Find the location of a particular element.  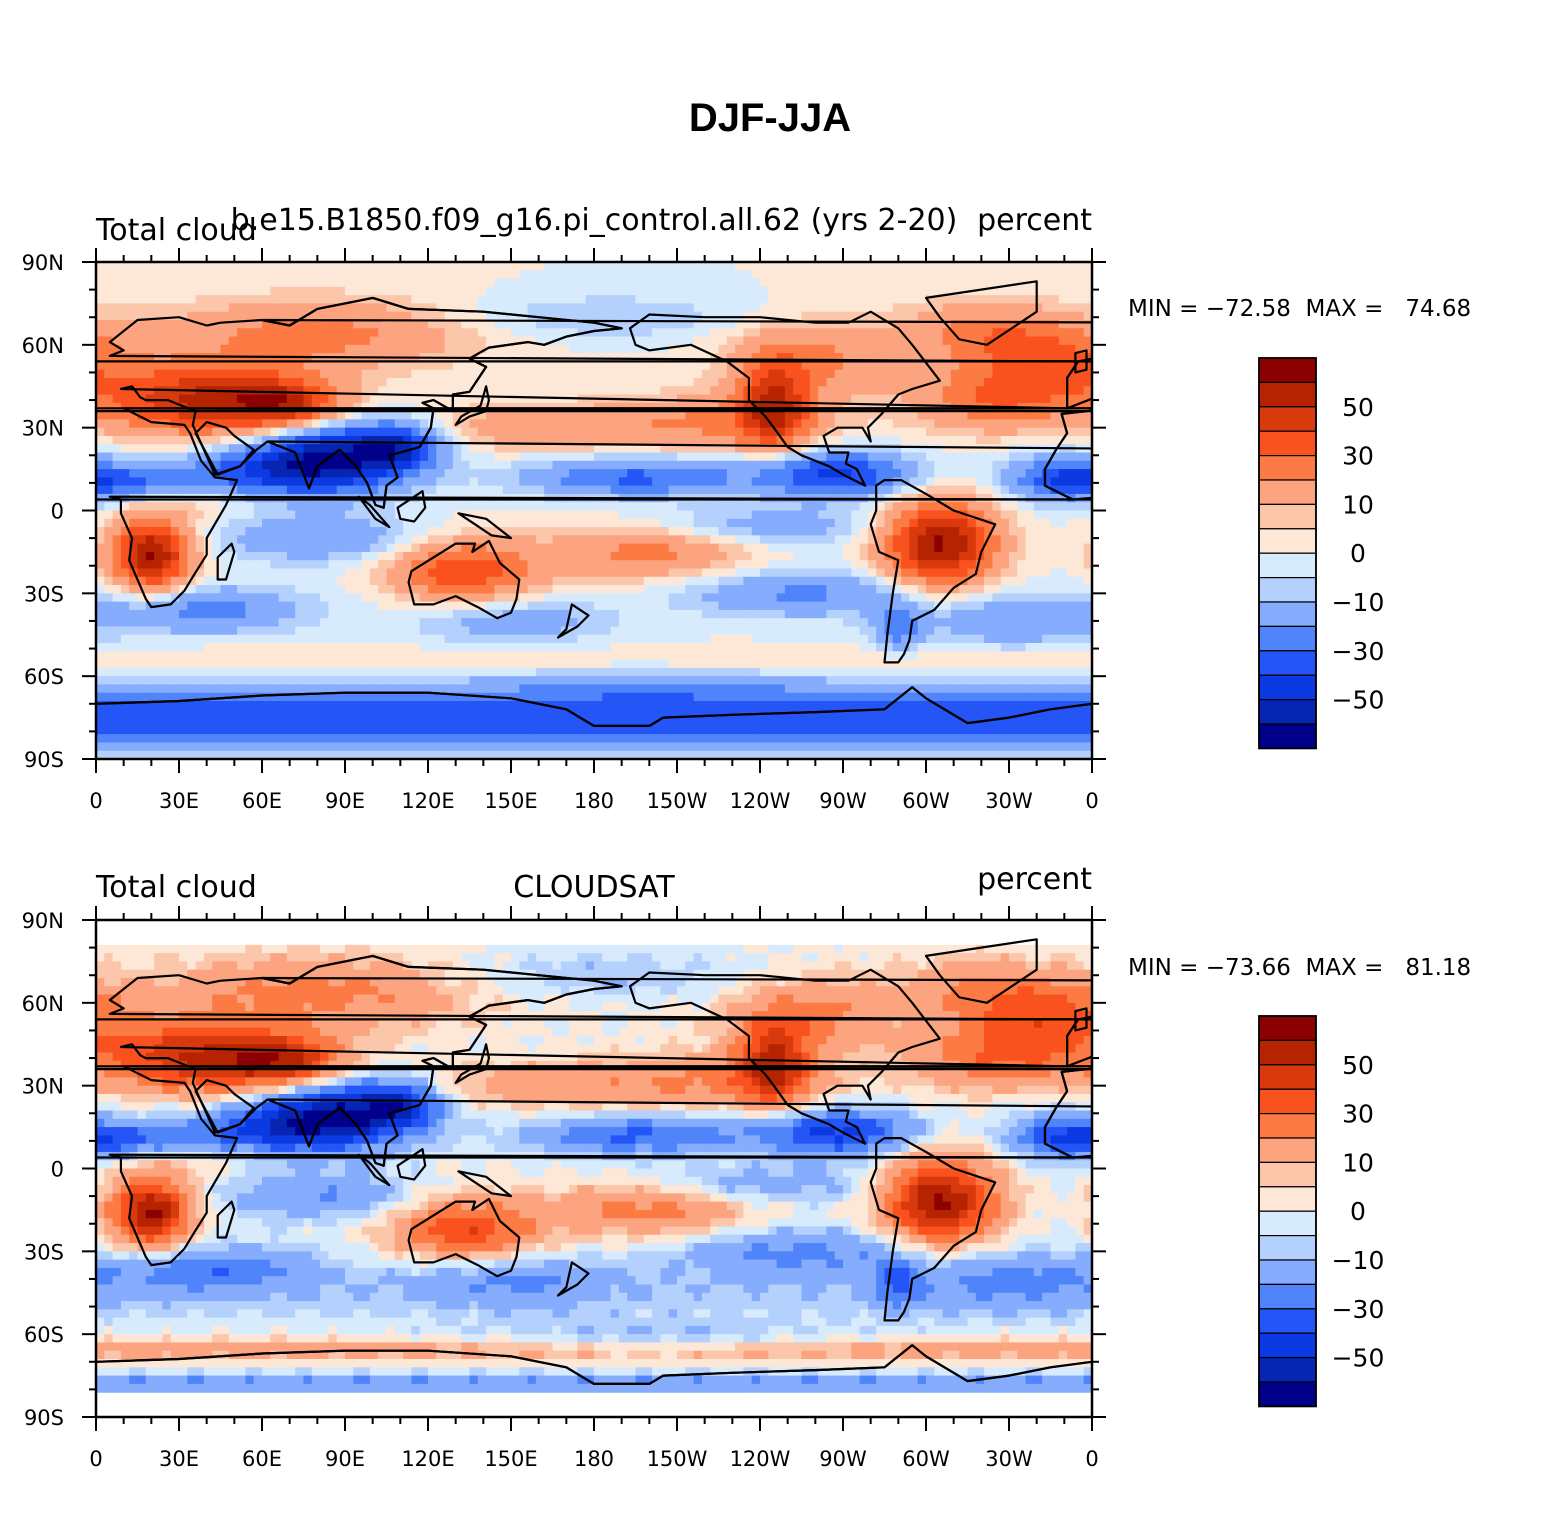

lat-tick-label: 90N is located at coordinates (43, 263).